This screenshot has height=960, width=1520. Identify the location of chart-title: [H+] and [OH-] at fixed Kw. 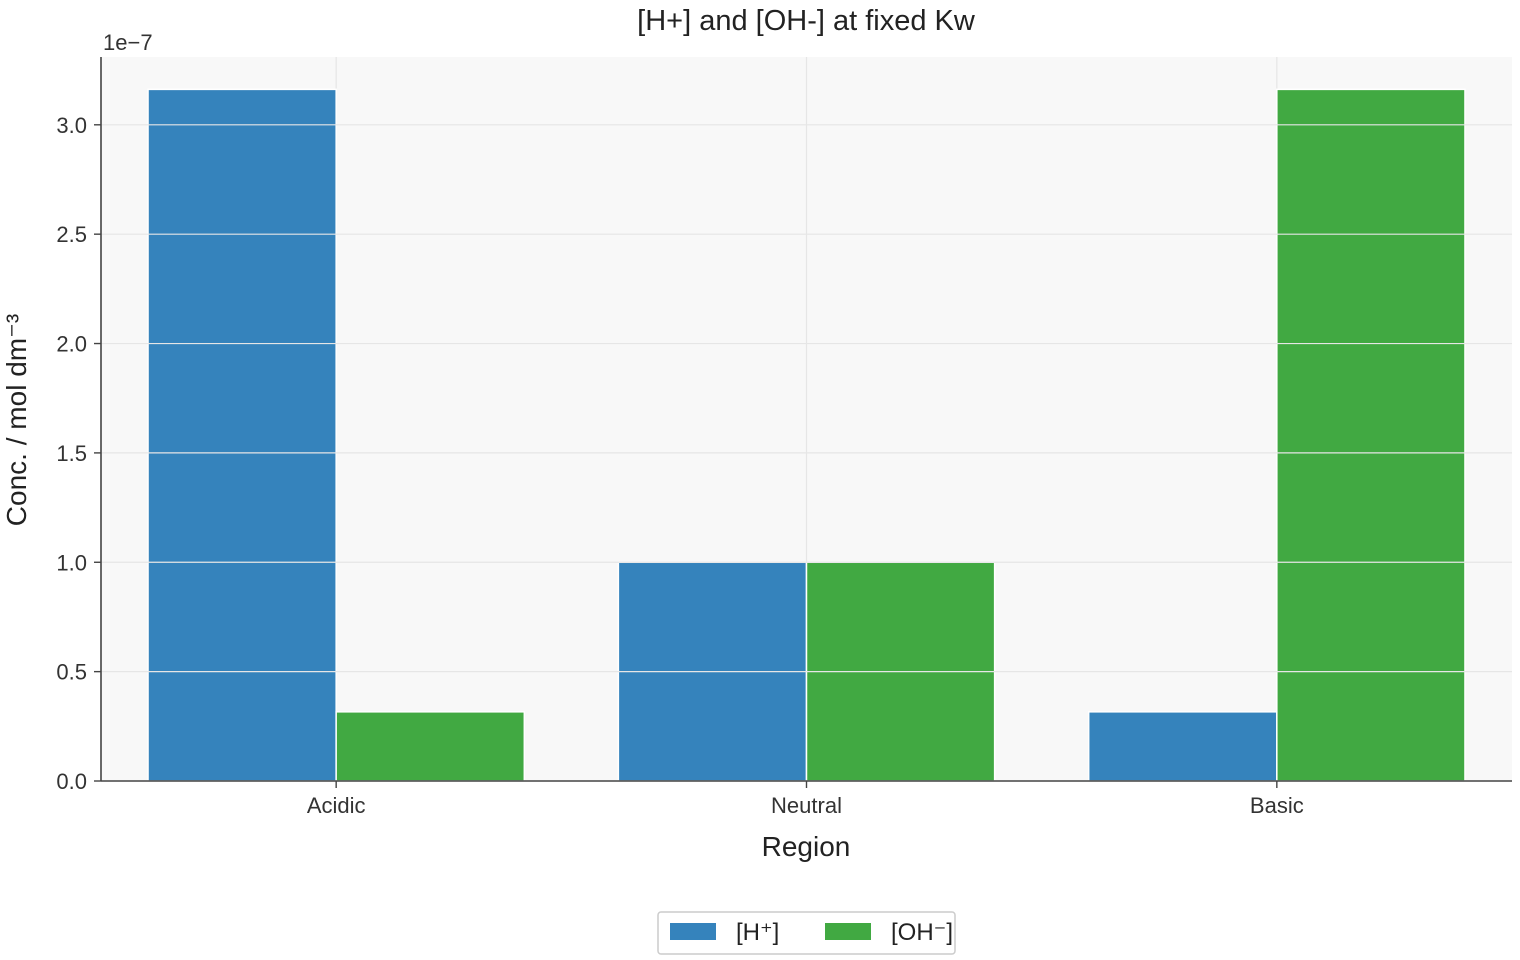
(806, 21).